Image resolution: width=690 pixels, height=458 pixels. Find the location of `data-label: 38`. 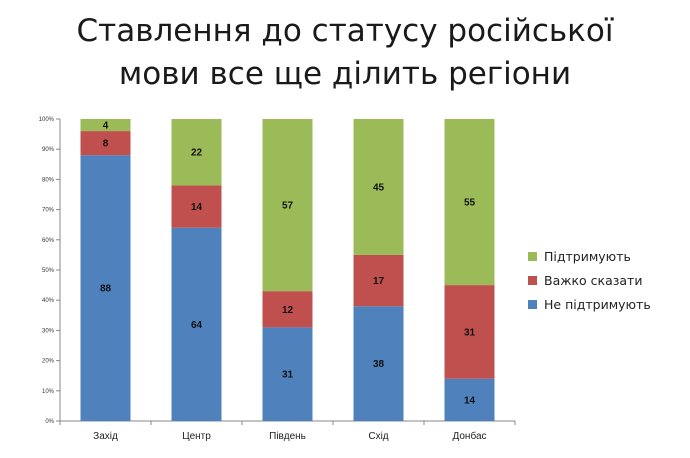

data-label: 38 is located at coordinates (379, 364).